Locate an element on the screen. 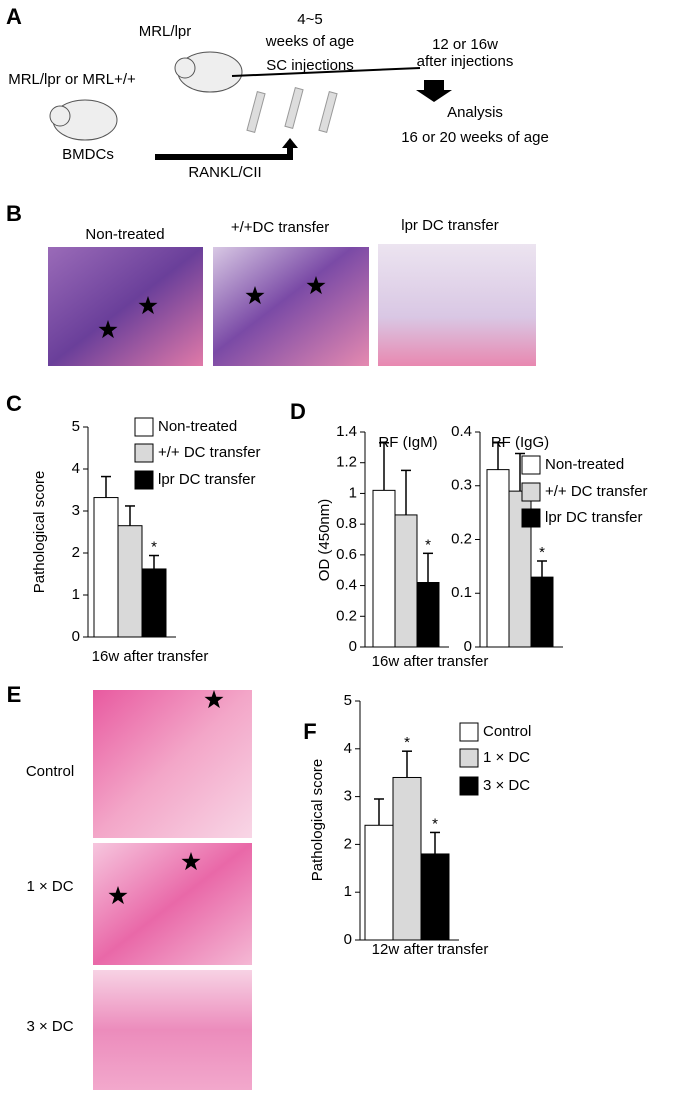 This screenshot has height=1096, width=690. arrowhead is located at coordinates (290, 143).